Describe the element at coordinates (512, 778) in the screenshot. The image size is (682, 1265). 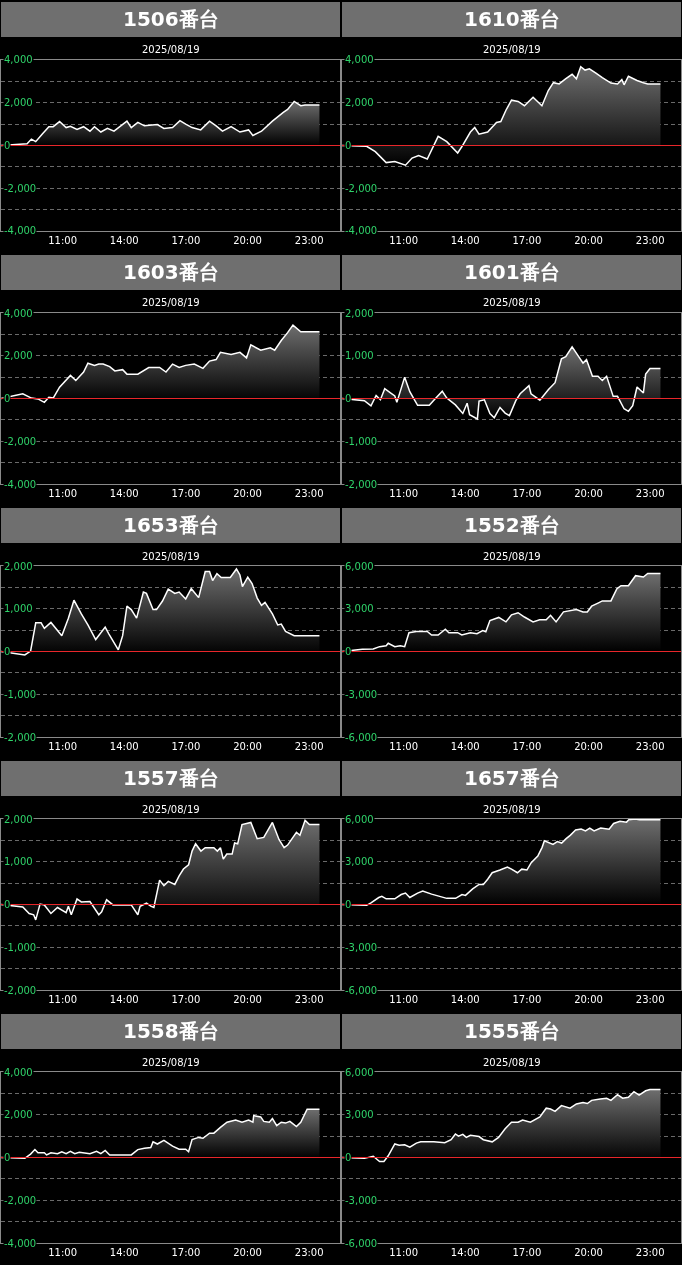
I see `chart-title: 1657番台` at that location.